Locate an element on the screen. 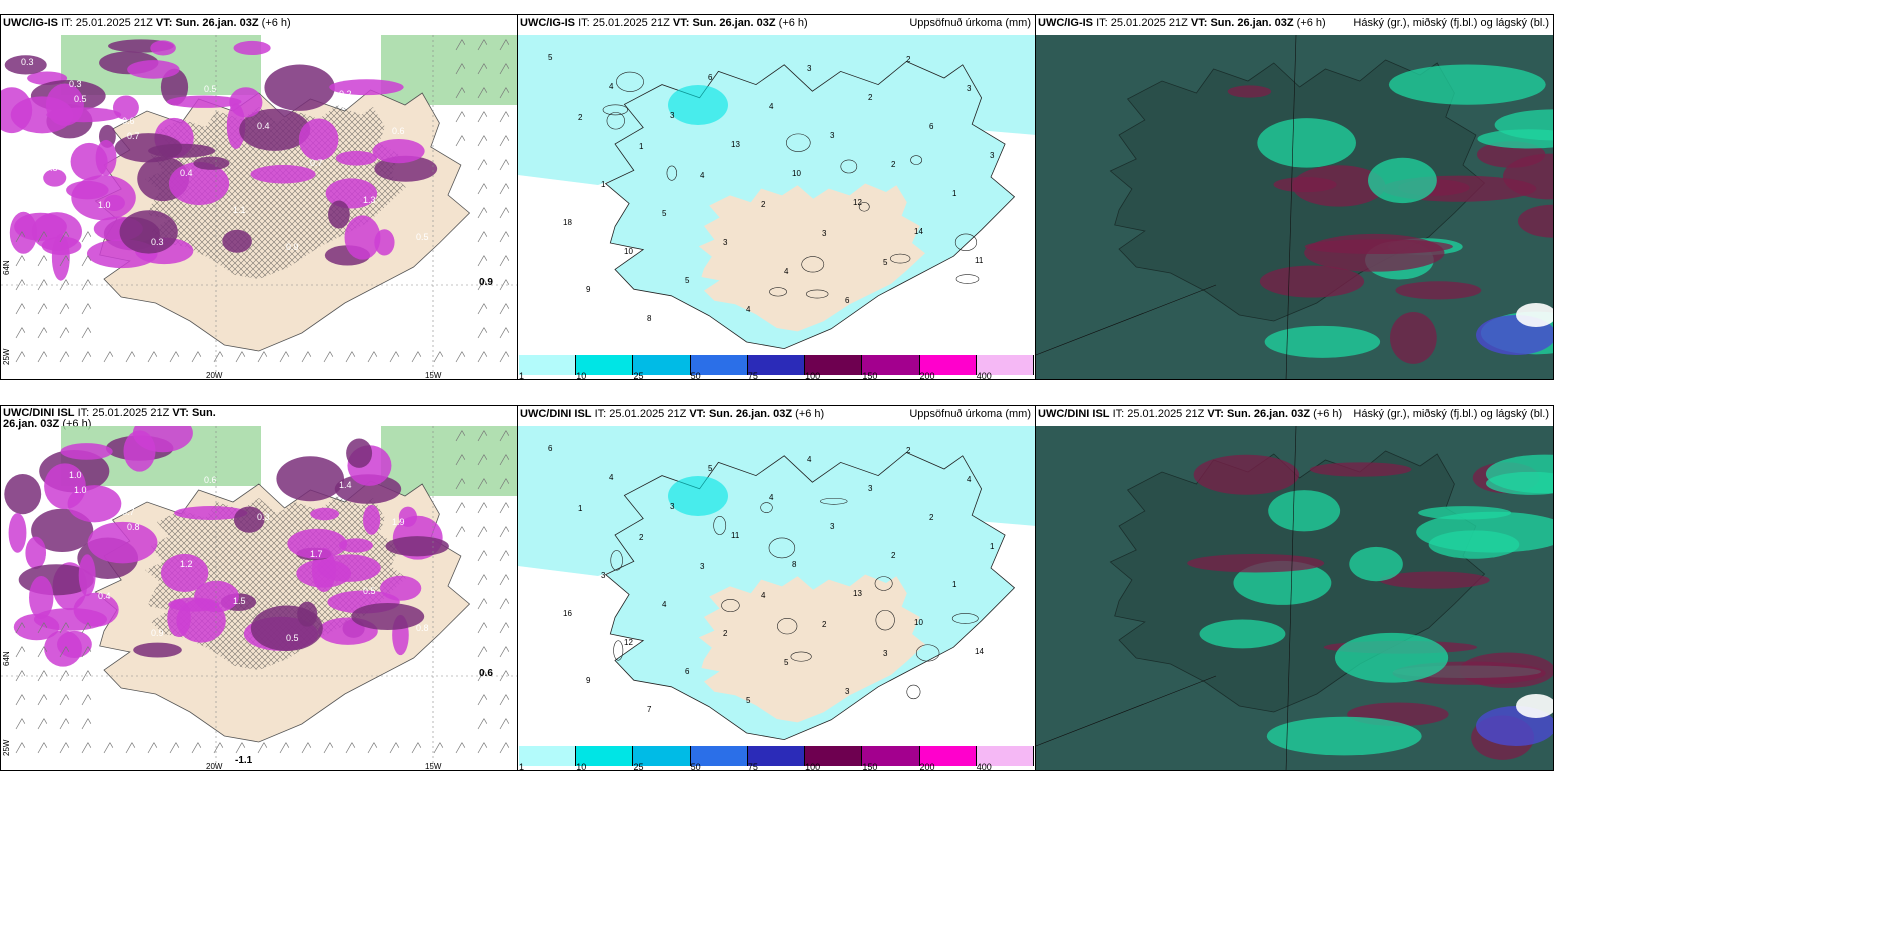 The width and height of the screenshot is (1900, 950). contour-label: 0.4 is located at coordinates (263, 126).